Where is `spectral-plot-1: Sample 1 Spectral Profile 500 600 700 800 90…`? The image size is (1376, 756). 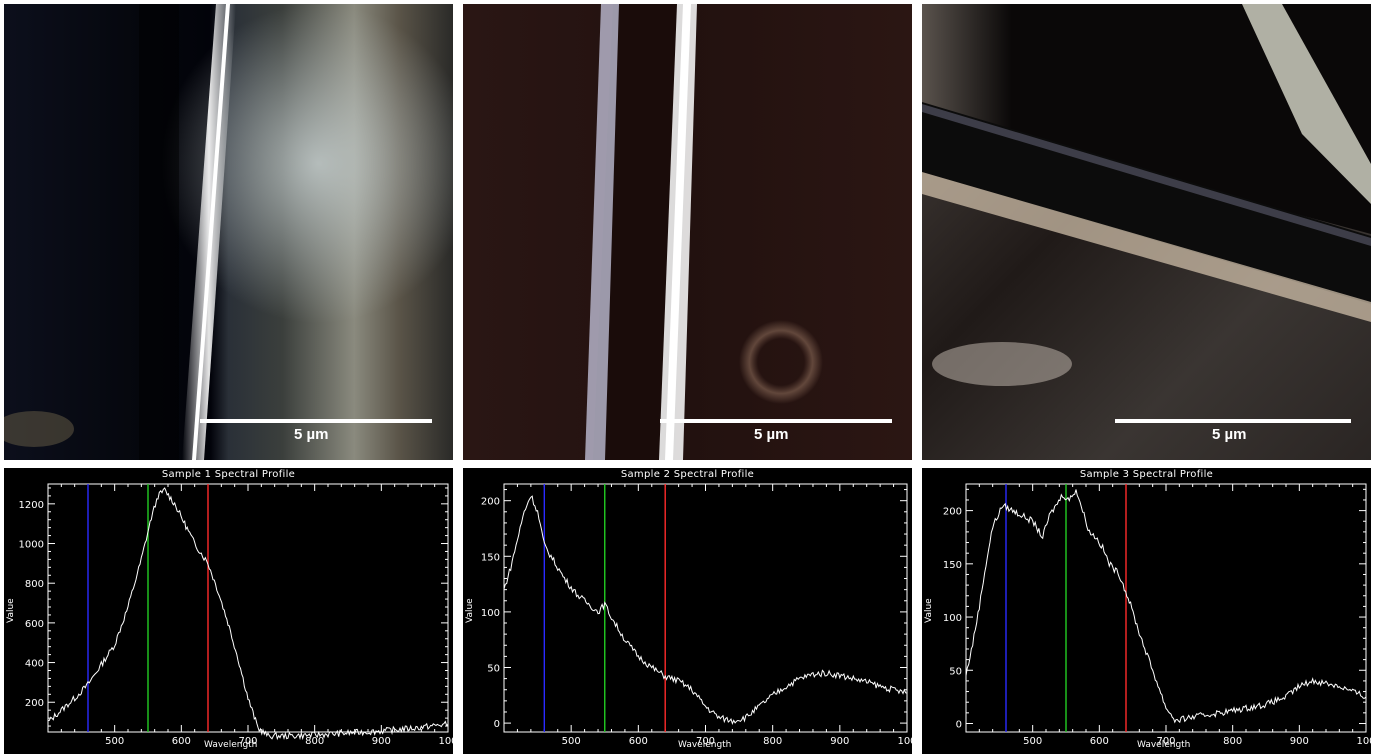 spectral-plot-1: Sample 1 Spectral Profile 500 600 700 800 90… is located at coordinates (228, 611).